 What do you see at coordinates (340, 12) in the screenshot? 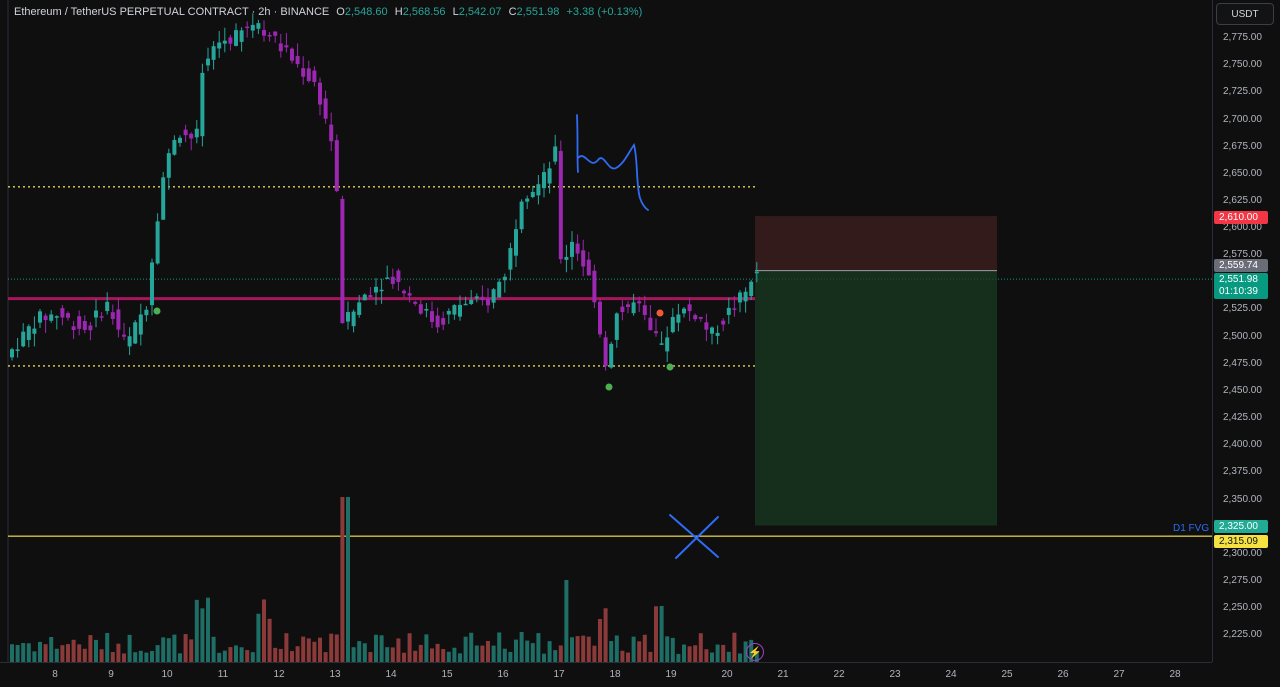
I see `open-label: O` at bounding box center [340, 12].